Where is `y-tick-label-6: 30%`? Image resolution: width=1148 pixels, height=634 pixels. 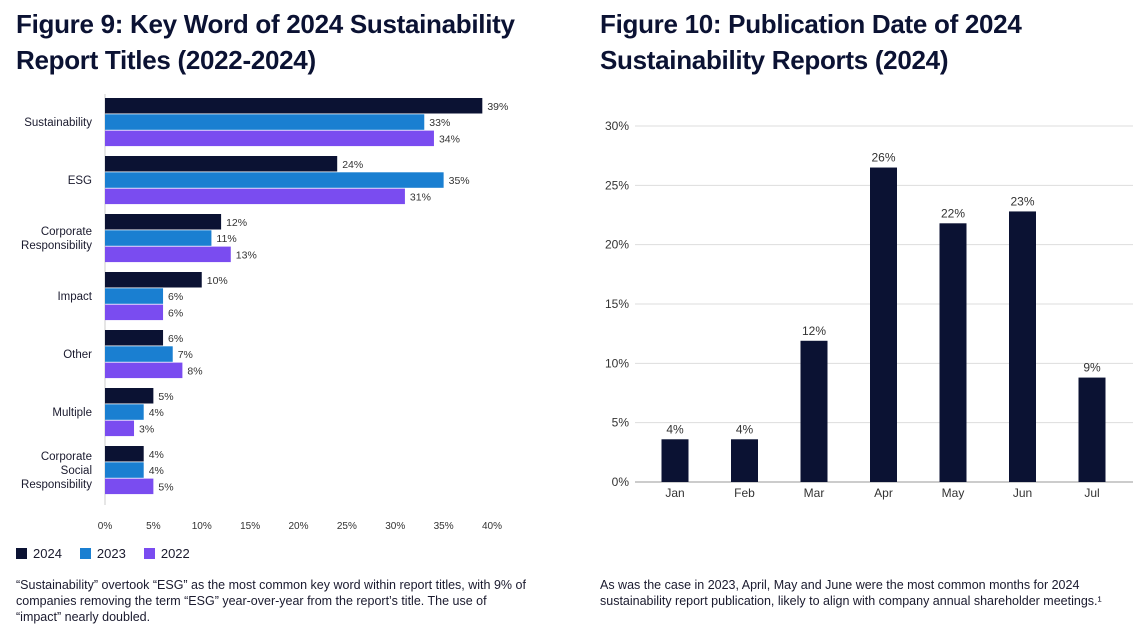
y-tick-label-6: 30% is located at coordinates (617, 126).